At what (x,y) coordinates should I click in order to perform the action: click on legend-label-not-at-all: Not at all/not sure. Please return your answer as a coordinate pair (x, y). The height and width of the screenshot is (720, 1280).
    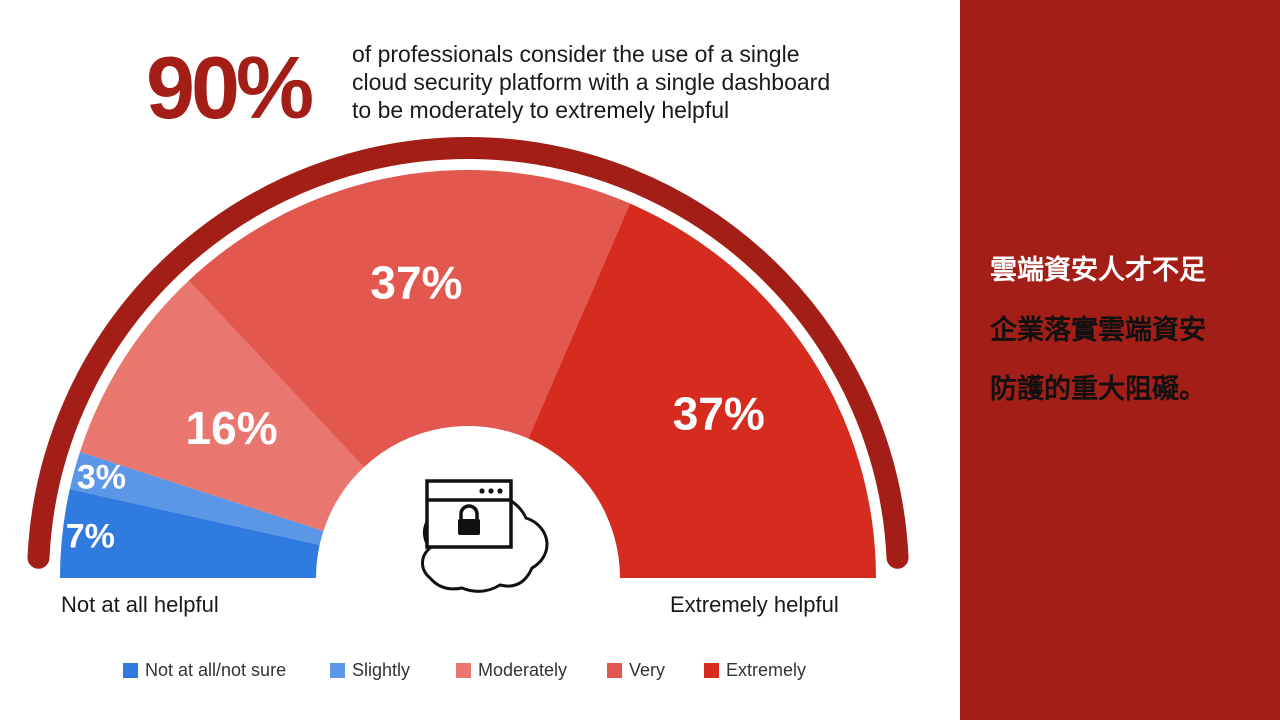
    Looking at the image, I should click on (216, 670).